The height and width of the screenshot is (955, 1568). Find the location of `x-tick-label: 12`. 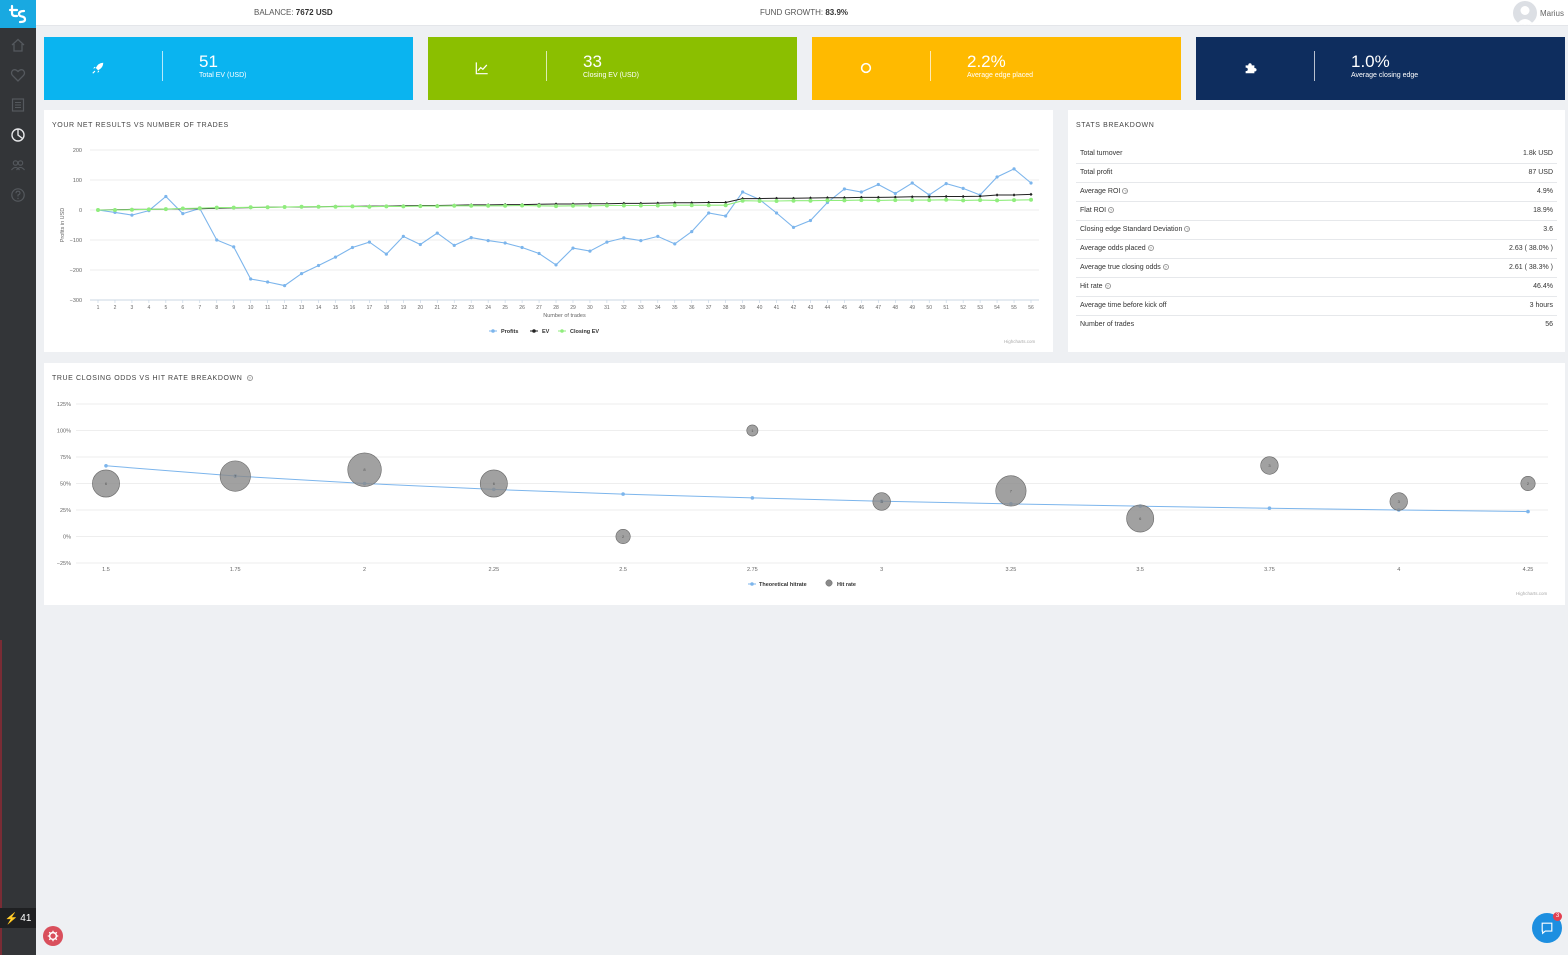

x-tick-label: 12 is located at coordinates (285, 308).